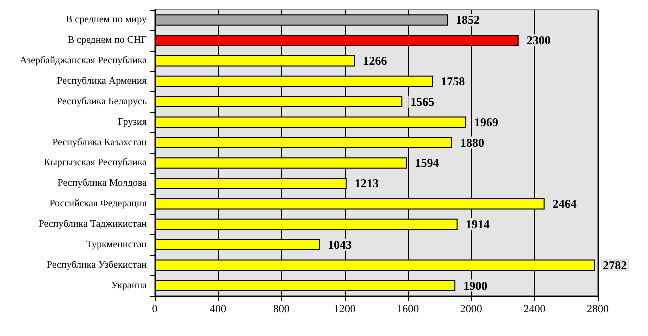 The image size is (648, 336). Describe the element at coordinates (102, 102) in the screenshot. I see `y-tick-label: Республика Беларусь` at that location.